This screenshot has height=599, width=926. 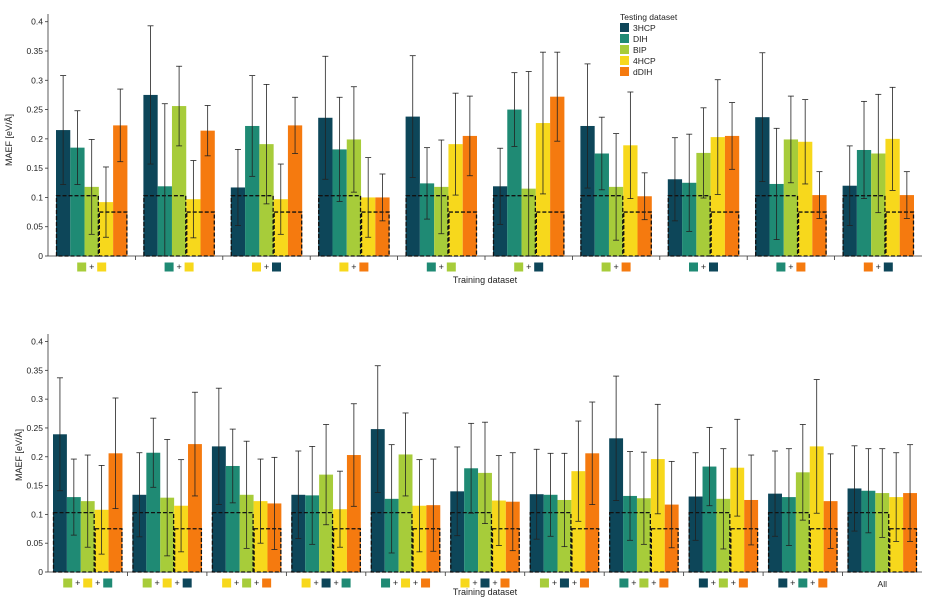 I want to click on legend-swatch-4hcp, so click(x=624, y=60).